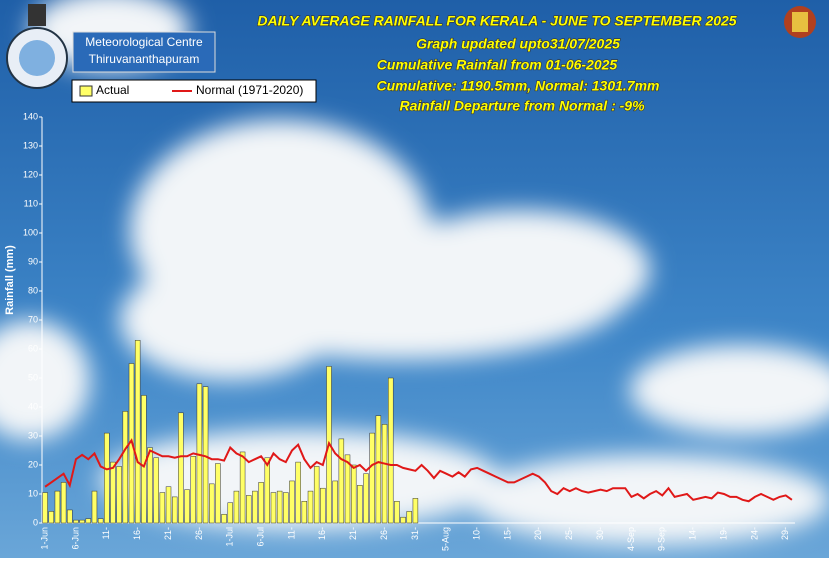 This screenshot has width=829, height=563. Describe the element at coordinates (112, 90) in the screenshot. I see `legend-label: Actual` at that location.